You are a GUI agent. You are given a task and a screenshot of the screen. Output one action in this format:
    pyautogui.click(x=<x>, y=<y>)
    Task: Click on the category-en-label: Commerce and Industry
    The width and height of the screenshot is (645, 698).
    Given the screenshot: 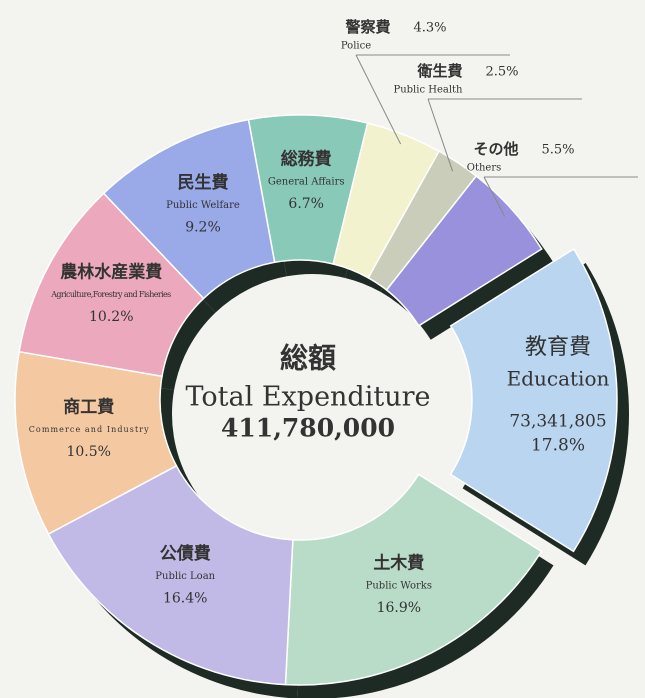 What is the action you would take?
    pyautogui.click(x=89, y=429)
    